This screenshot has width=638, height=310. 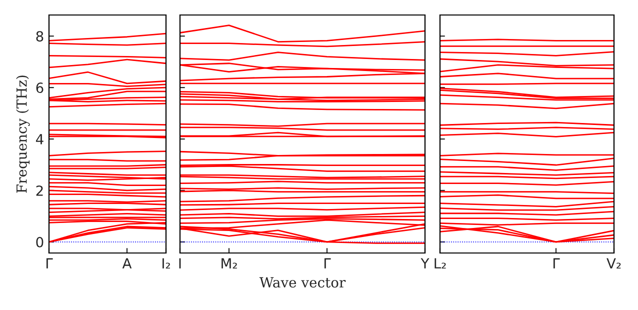 What do you see at coordinates (40, 88) in the screenshot?
I see `y-tick-label: 6` at bounding box center [40, 88].